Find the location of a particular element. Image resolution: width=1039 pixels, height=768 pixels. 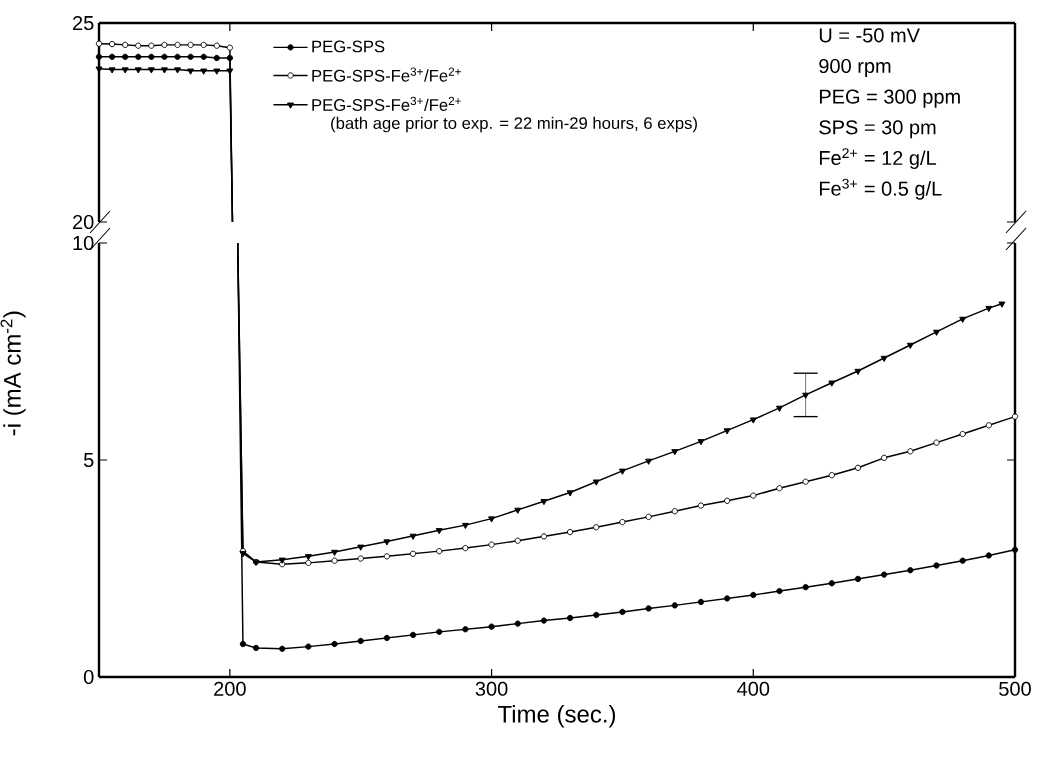

y-tick-label: 20 is located at coordinates (83, 222).